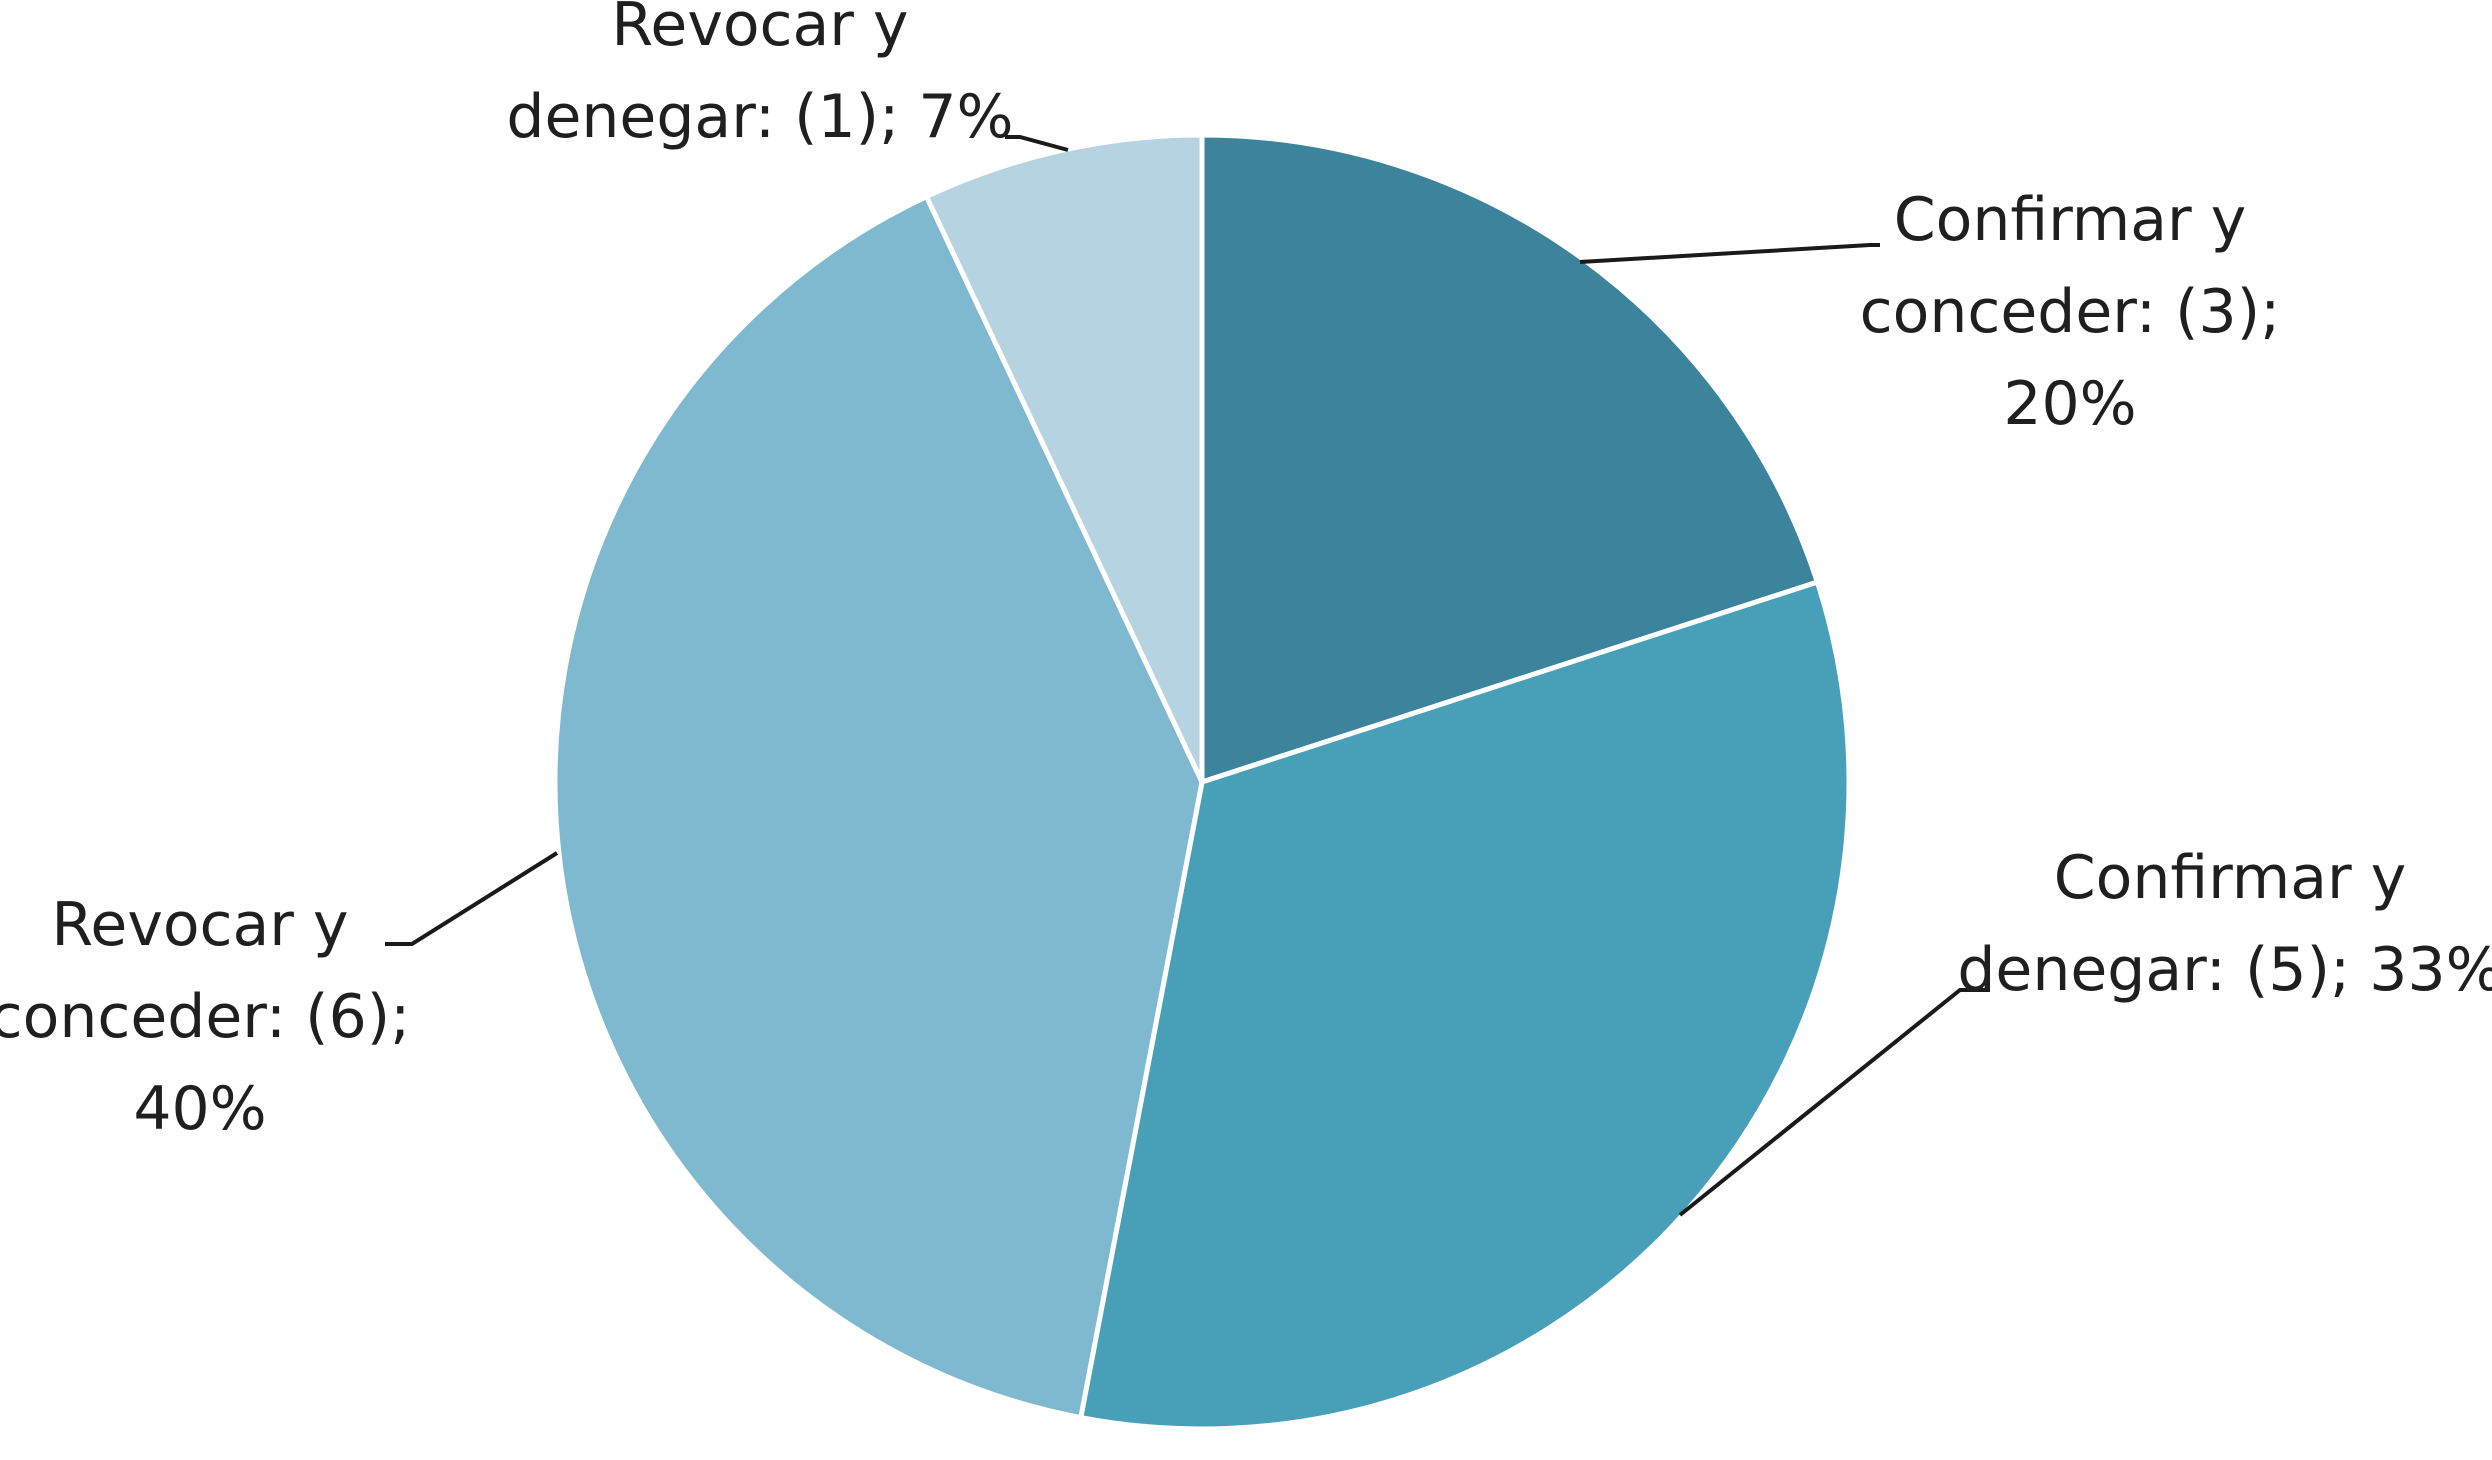  I want to click on data-label-confirmar-y-conceder: Confirmar y conceder: (3); 20%, so click(2070, 312).